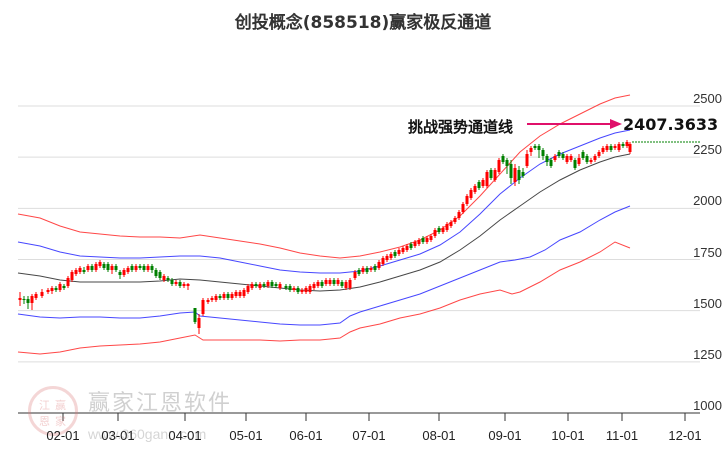 Image resolution: width=726 pixels, height=450 pixels. I want to click on annotation-arrow, so click(574, 124).